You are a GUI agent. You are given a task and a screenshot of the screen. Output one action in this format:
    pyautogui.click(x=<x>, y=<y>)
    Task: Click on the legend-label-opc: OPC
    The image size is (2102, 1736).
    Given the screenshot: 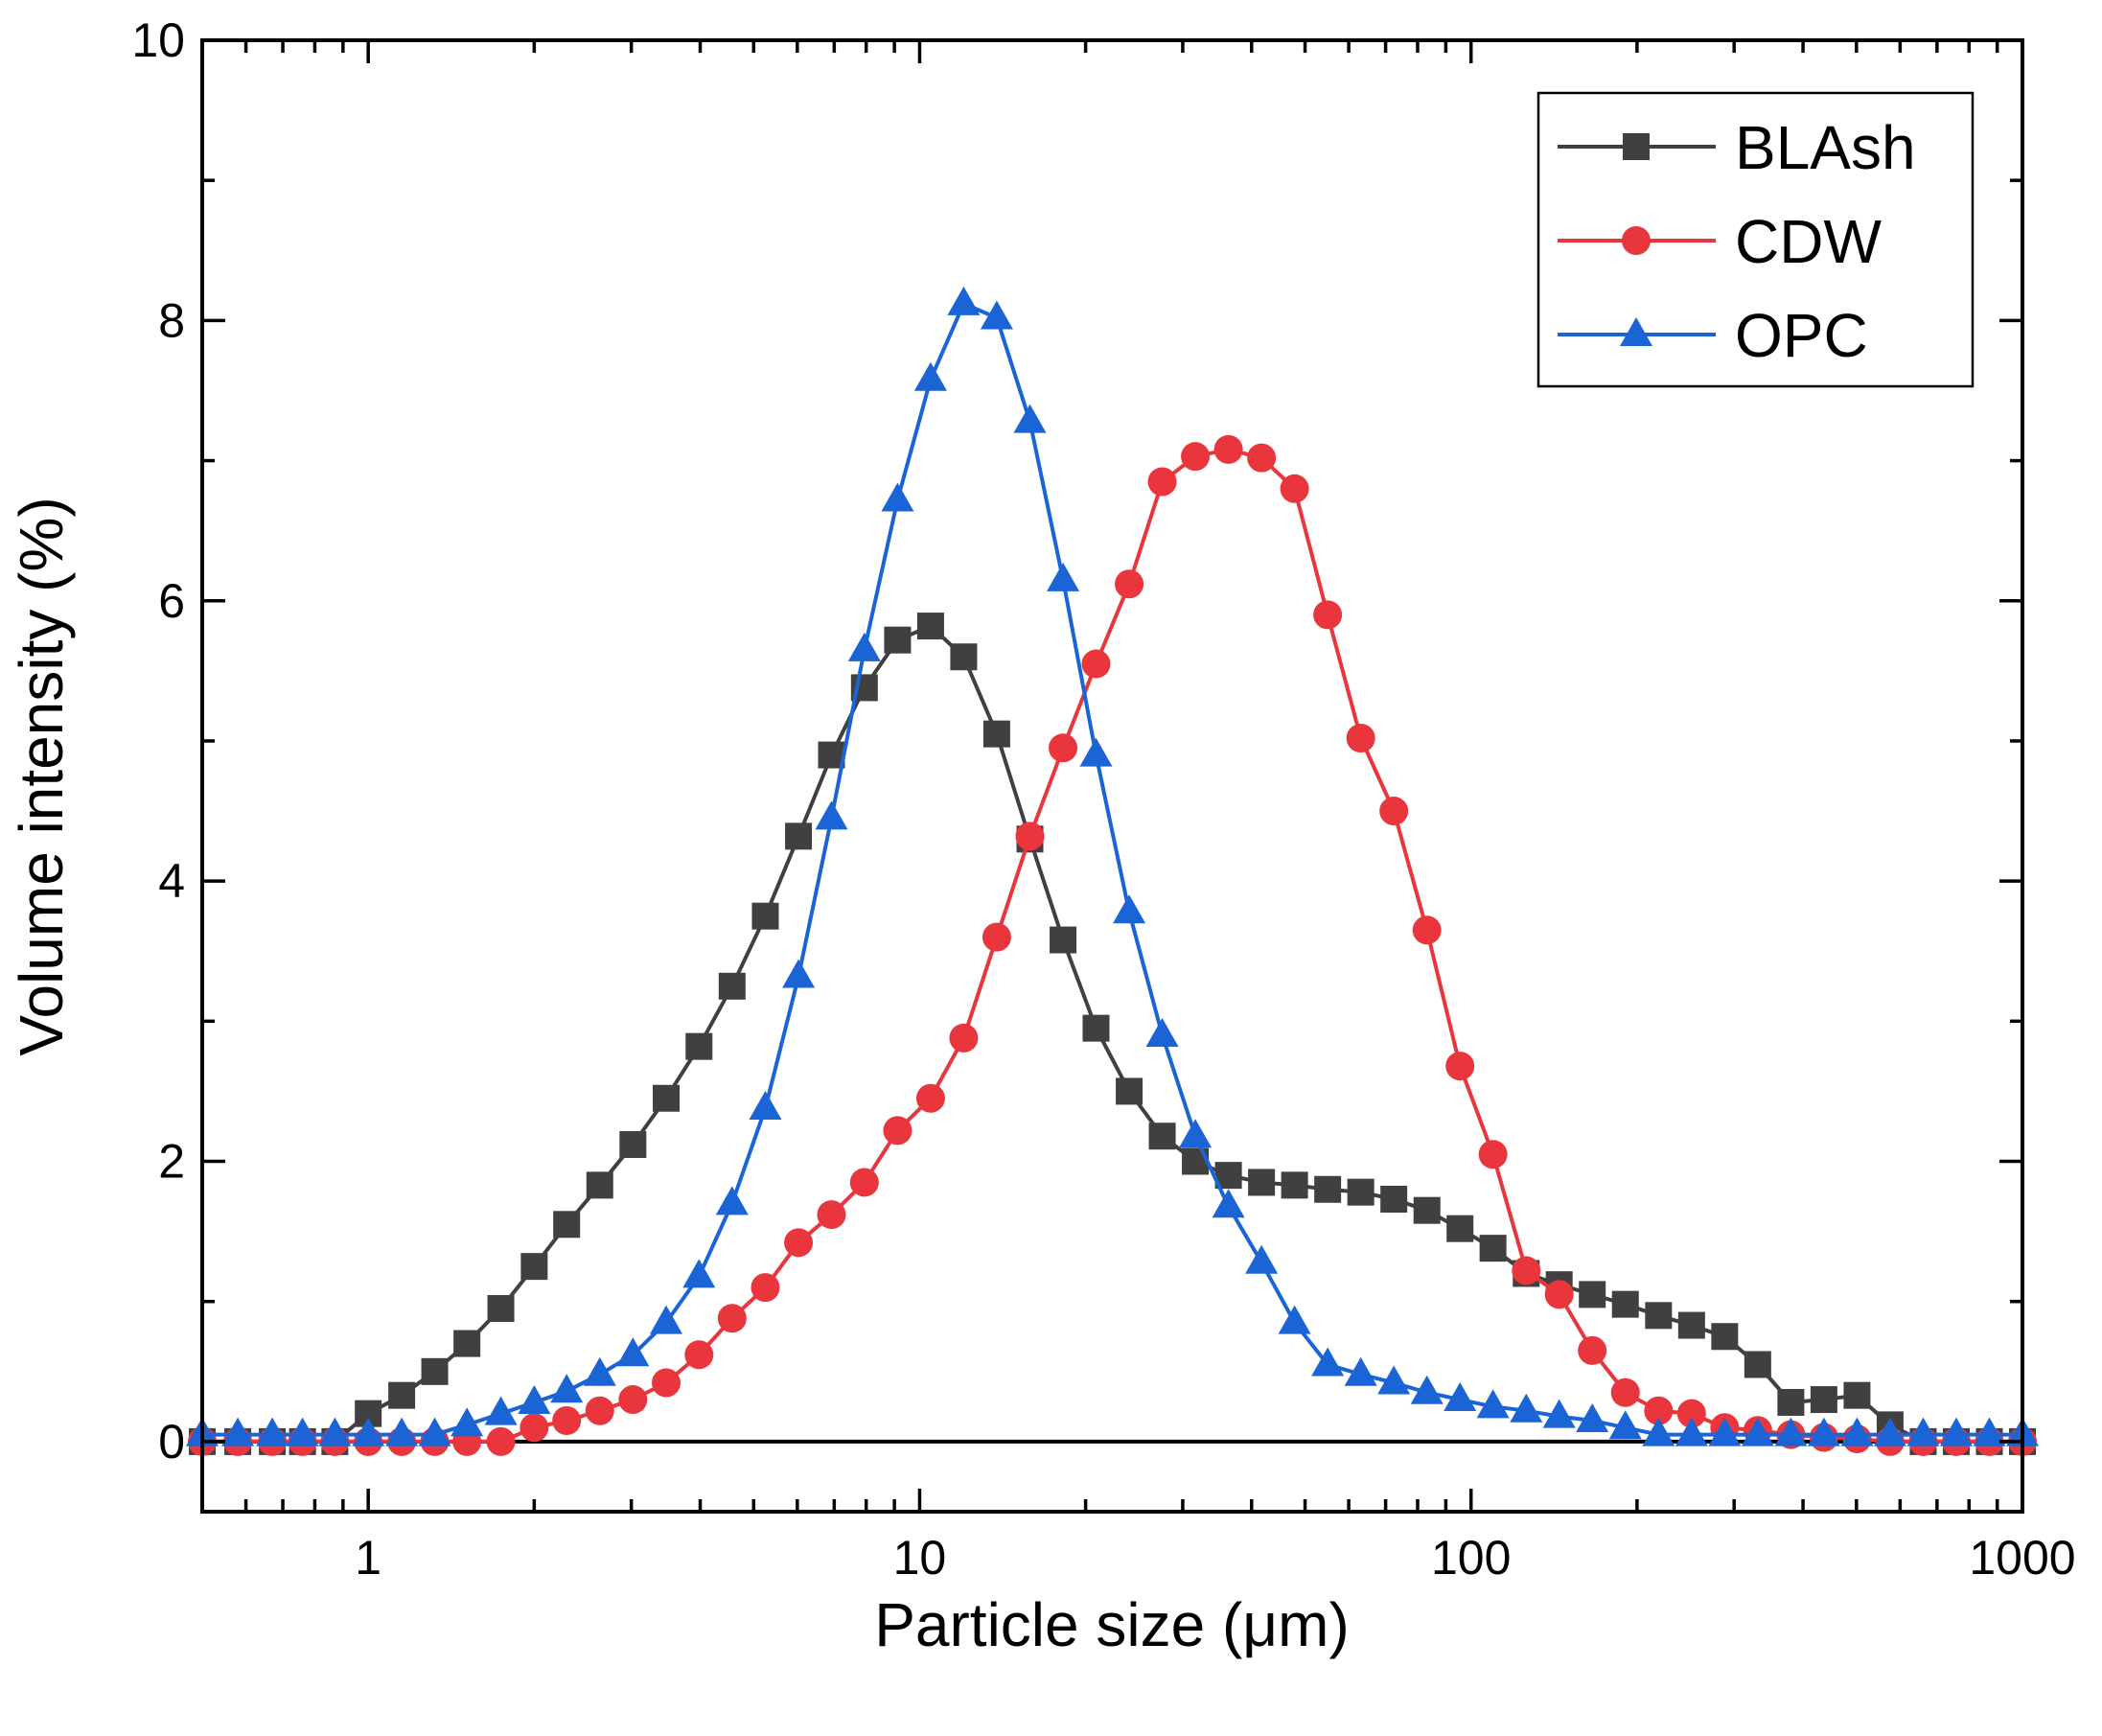 What is the action you would take?
    pyautogui.click(x=1801, y=335)
    